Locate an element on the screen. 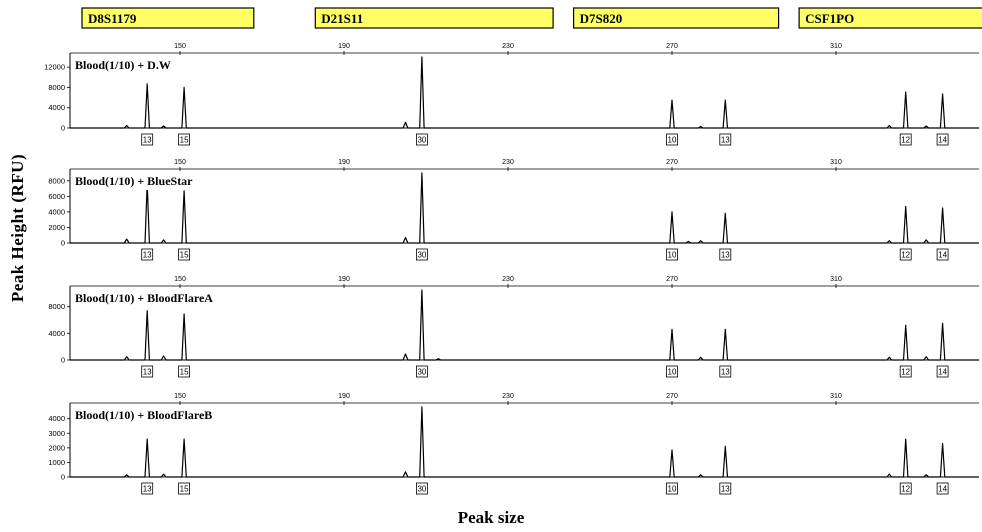 Image resolution: width=982 pixels, height=532 pixels. allele-label-1-4: 13 is located at coordinates (725, 255).